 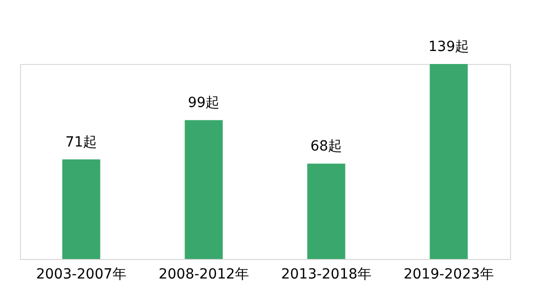 What do you see at coordinates (204, 103) in the screenshot?
I see `data-label: 99起` at bounding box center [204, 103].